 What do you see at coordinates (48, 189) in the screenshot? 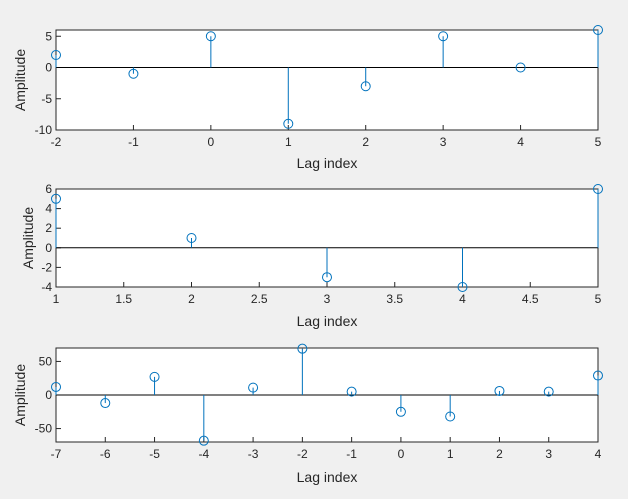
I see `y-tick-label: 6` at bounding box center [48, 189].